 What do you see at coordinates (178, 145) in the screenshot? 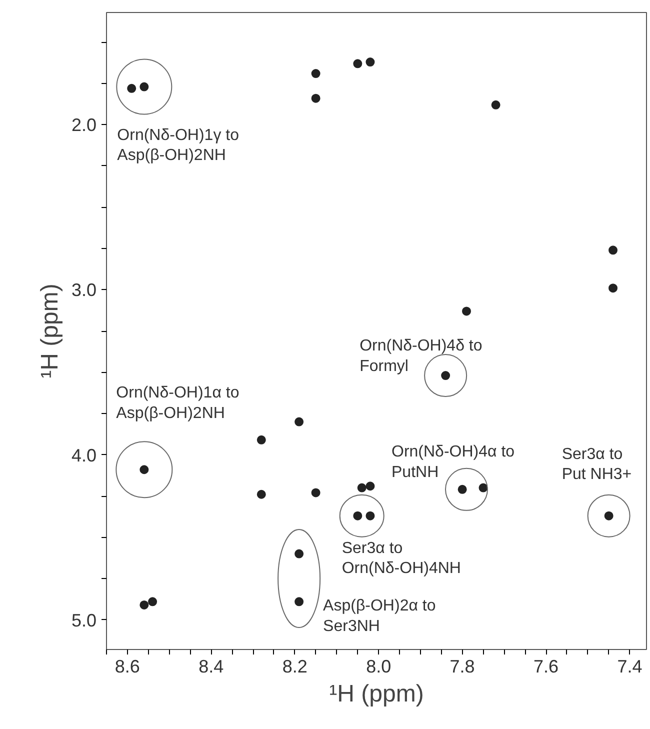
I see `annotation: Orn(Nδ-OH)1γ to Asp(β-OH)2NH` at bounding box center [178, 145].